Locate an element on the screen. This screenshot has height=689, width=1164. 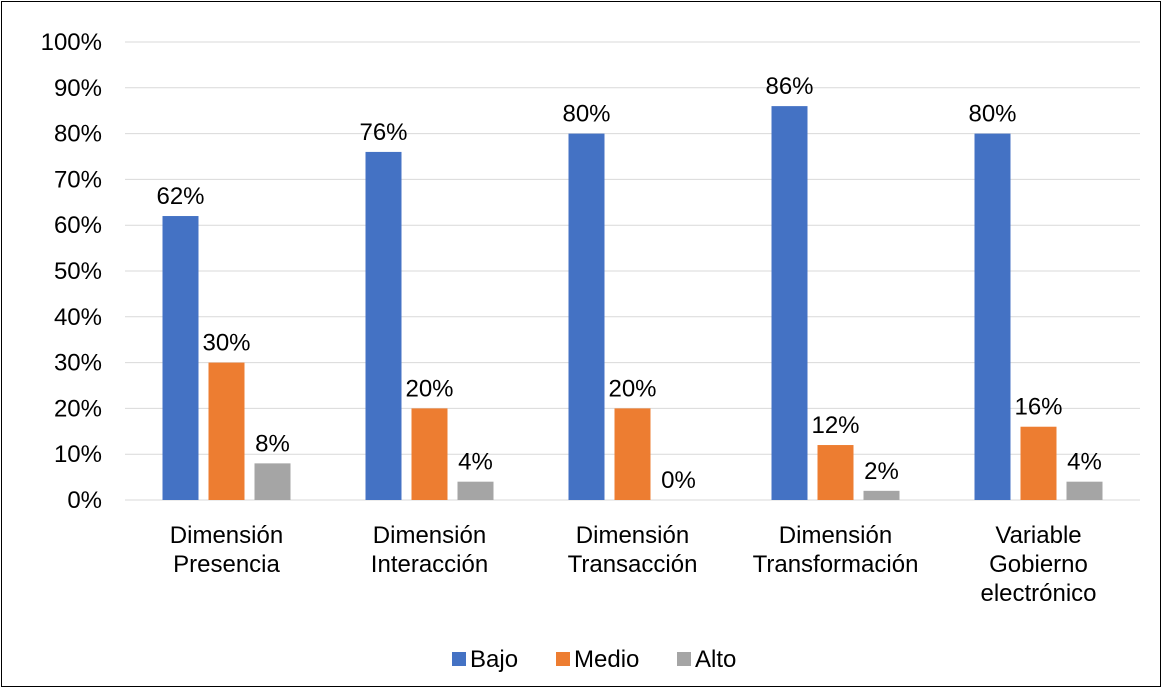
category-label: Transacción is located at coordinates (633, 564).